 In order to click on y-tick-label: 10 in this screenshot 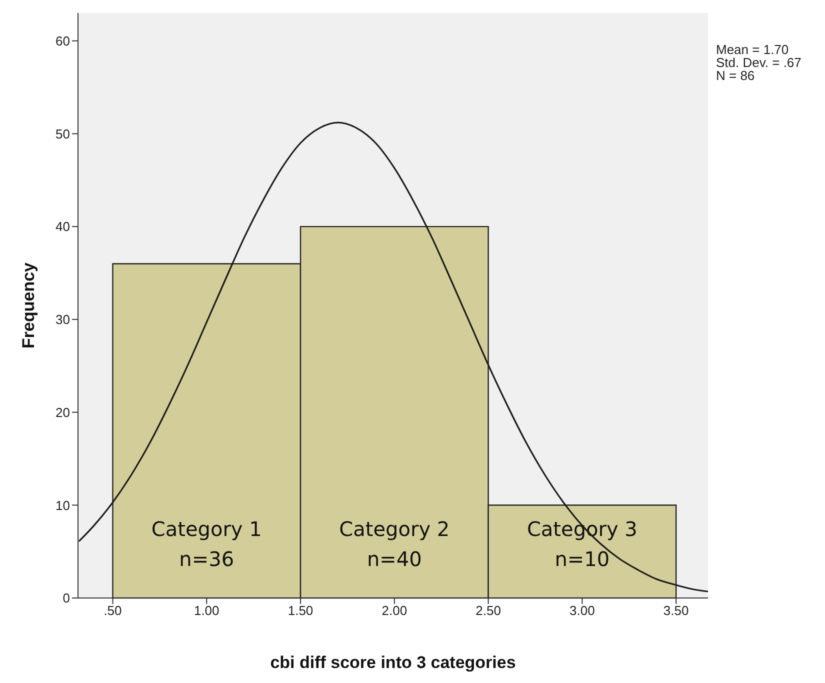, I will do `click(63, 505)`.